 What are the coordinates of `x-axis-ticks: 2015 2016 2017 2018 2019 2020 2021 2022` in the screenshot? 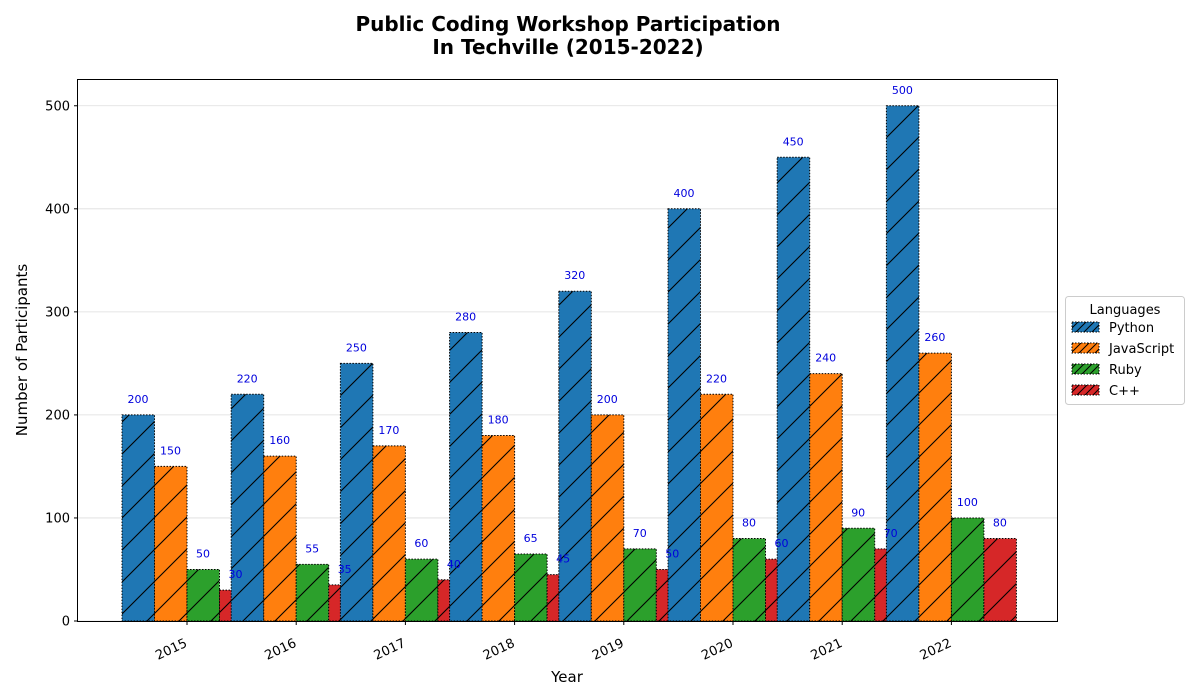 It's located at (553, 642).